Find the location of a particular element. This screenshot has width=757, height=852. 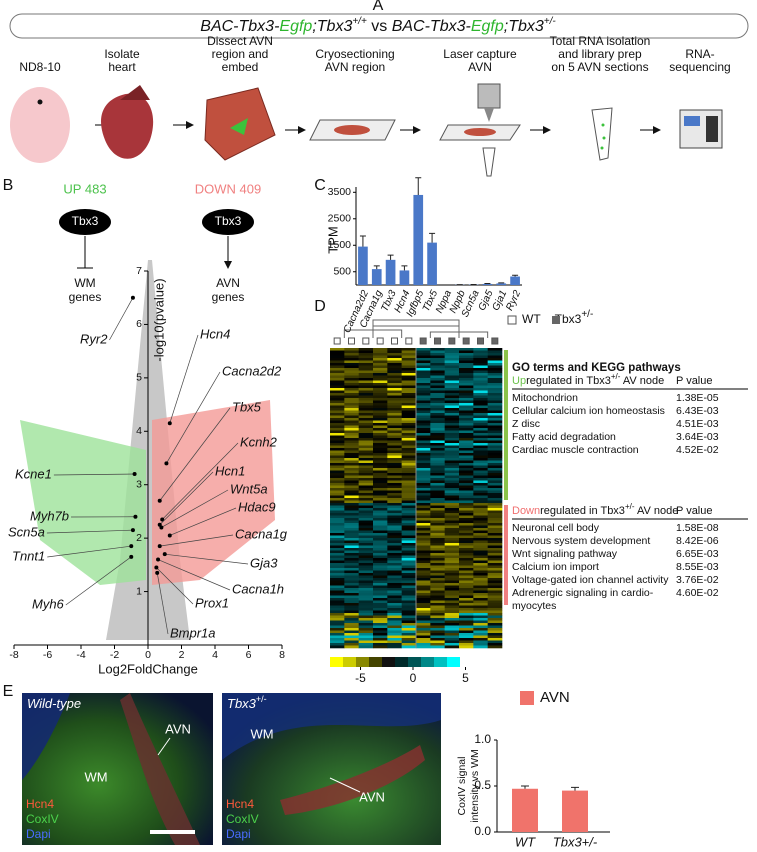

y-tick-label: 500 is located at coordinates (342, 272).